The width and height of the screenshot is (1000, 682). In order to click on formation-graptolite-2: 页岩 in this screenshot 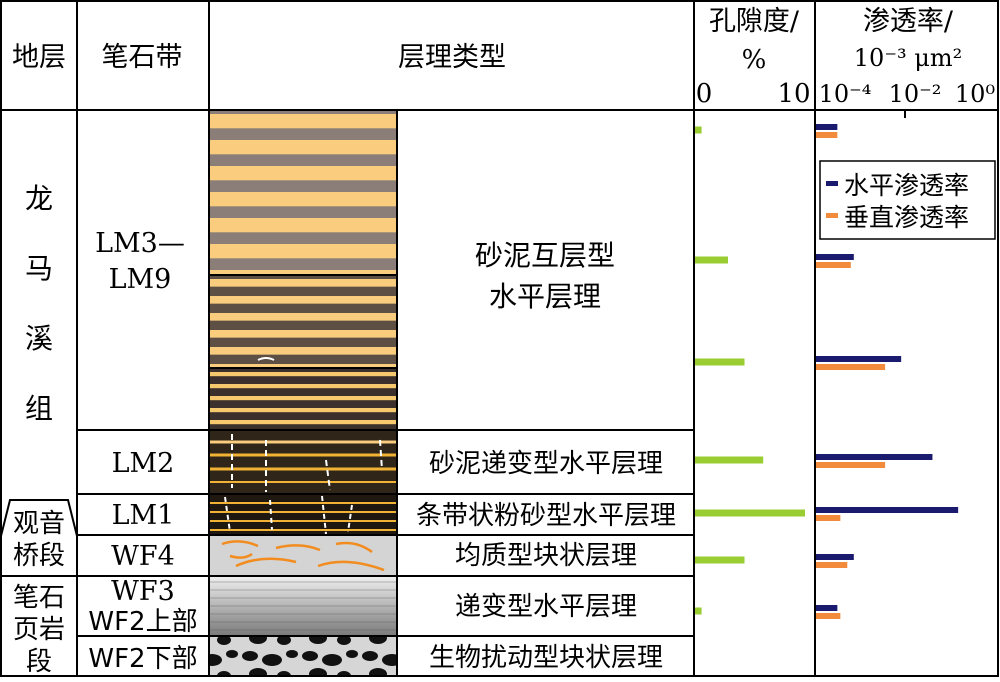, I will do `click(39, 630)`.